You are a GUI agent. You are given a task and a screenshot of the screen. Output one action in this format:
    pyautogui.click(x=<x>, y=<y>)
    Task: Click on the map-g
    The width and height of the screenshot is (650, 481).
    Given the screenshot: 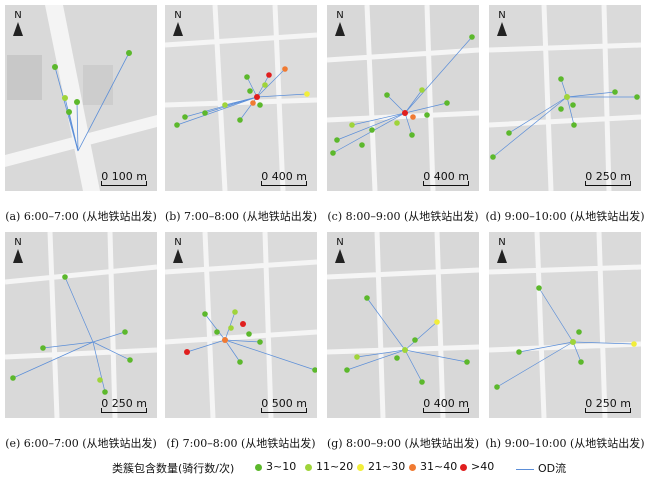 What is the action you would take?
    pyautogui.click(x=403, y=325)
    